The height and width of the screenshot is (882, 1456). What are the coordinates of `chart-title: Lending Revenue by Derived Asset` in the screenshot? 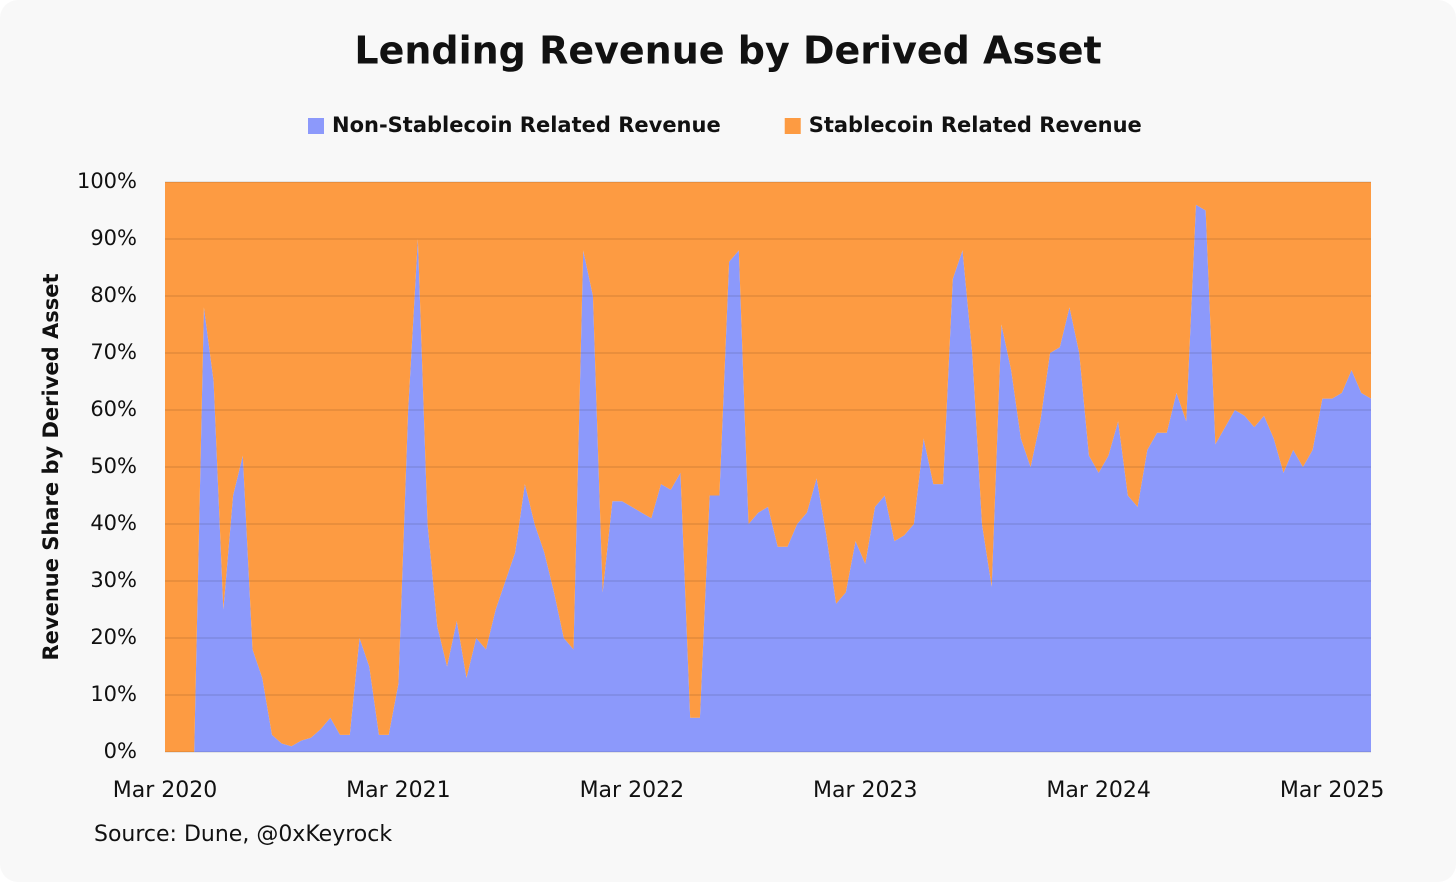 It's located at (727, 51).